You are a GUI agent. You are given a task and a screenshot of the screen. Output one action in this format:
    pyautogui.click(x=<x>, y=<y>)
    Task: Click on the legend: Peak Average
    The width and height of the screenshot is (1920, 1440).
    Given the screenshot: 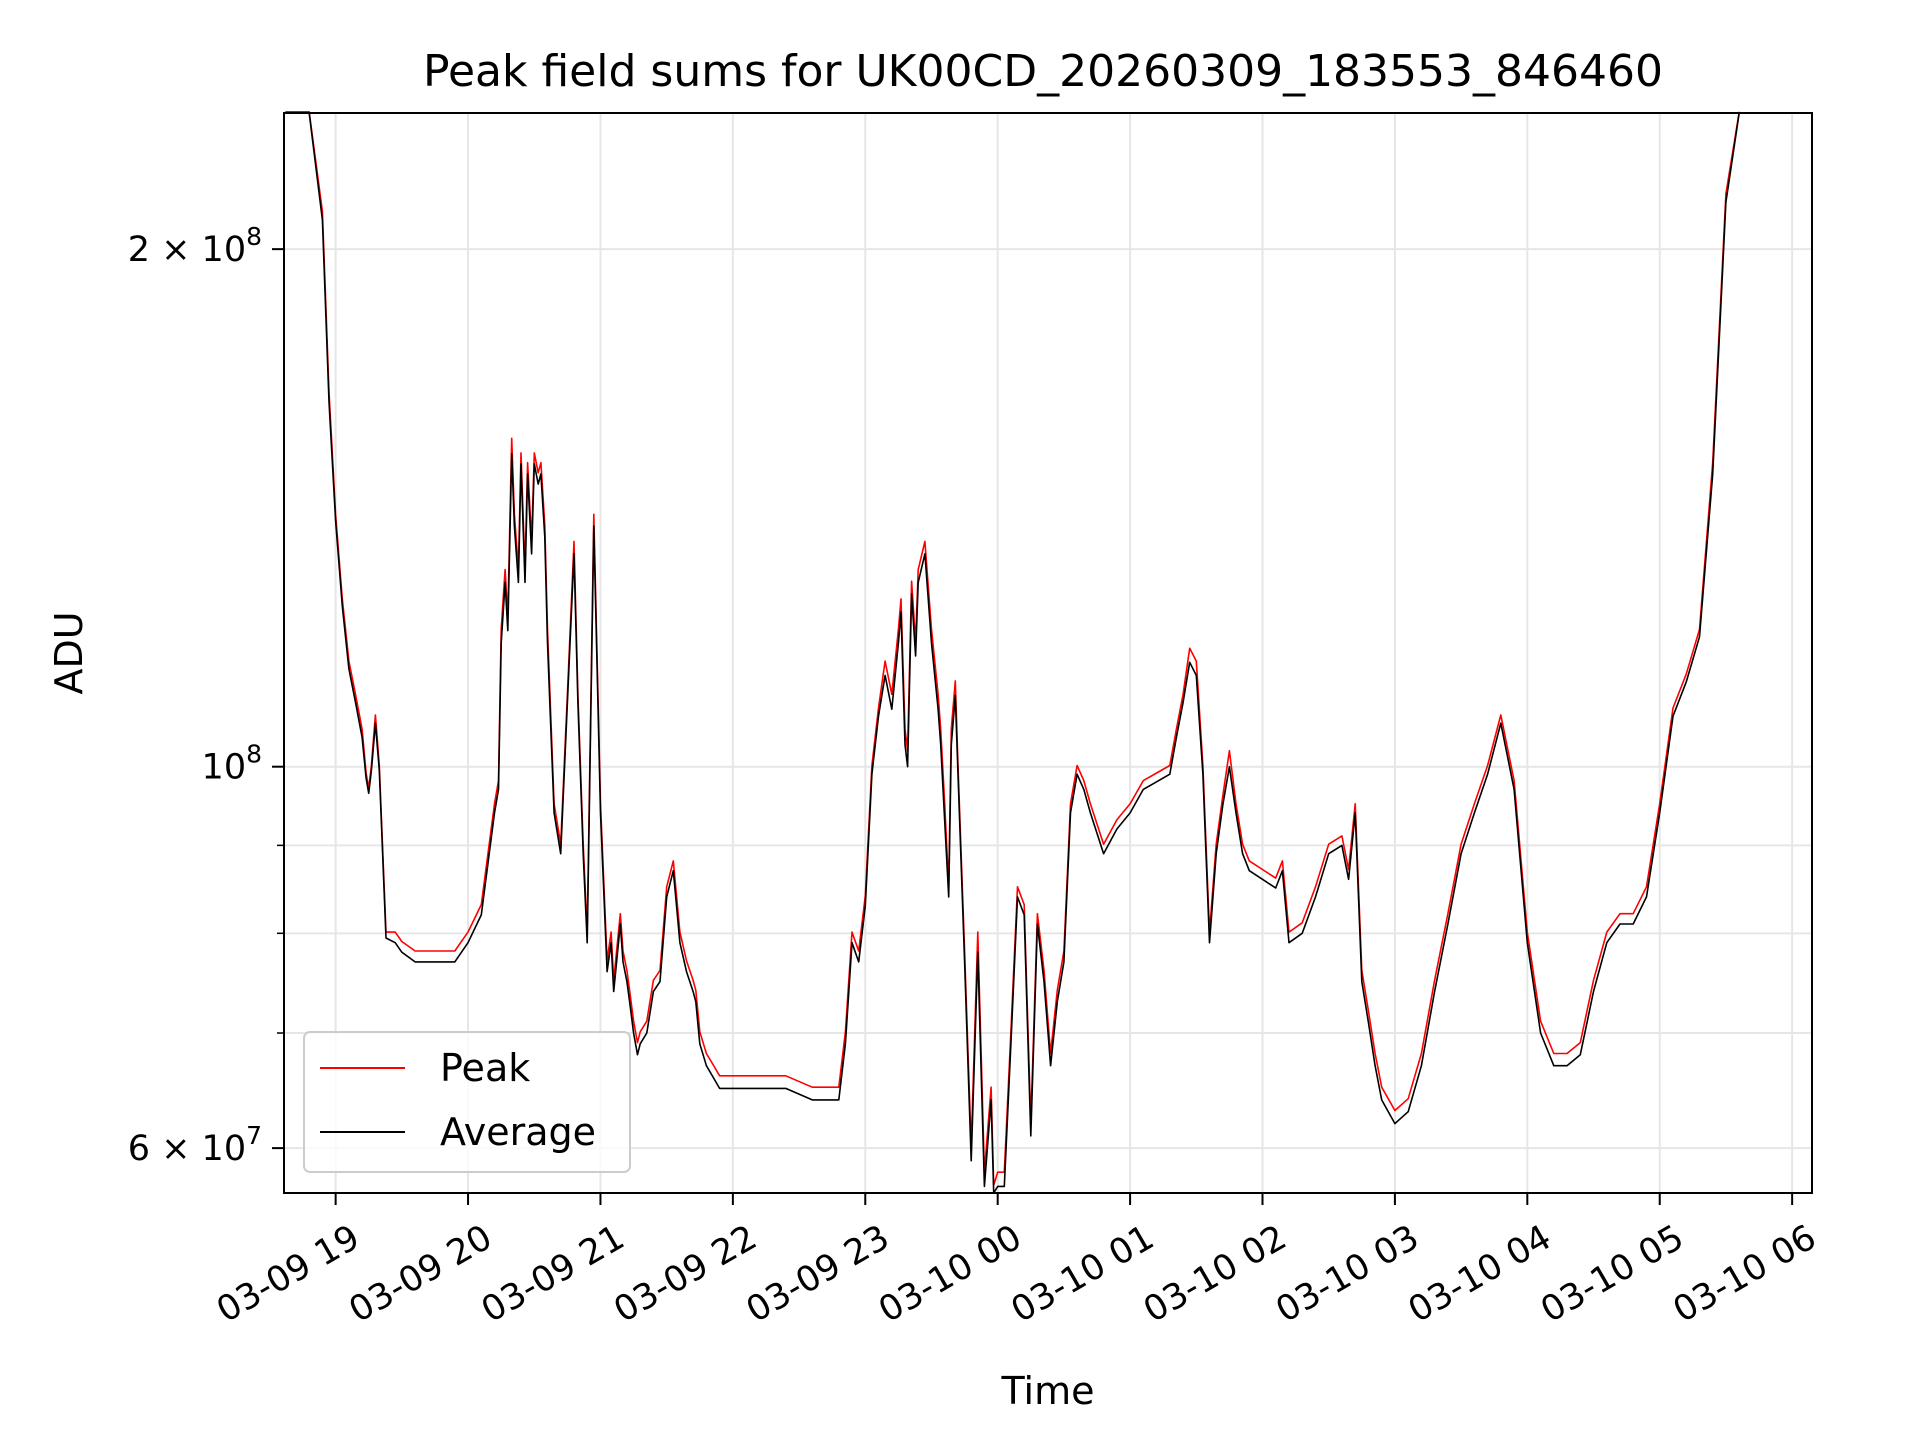 What is the action you would take?
    pyautogui.click(x=467, y=1102)
    